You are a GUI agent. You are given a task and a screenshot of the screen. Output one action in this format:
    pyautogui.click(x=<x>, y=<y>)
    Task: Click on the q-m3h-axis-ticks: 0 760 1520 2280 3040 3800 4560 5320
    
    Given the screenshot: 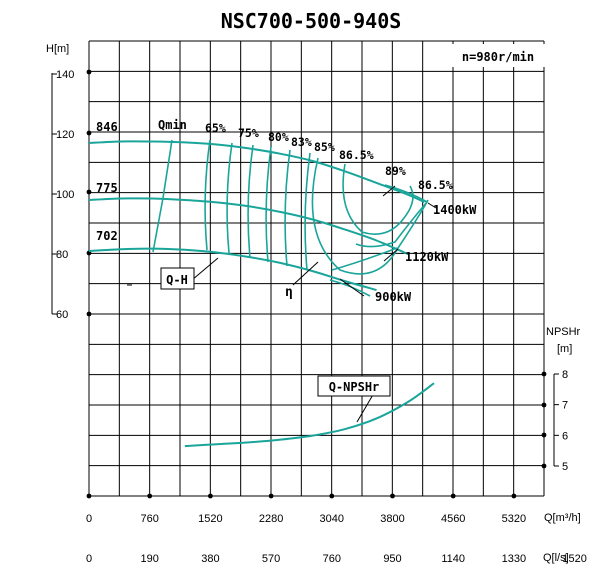 What is the action you would take?
    pyautogui.click(x=306, y=519)
    